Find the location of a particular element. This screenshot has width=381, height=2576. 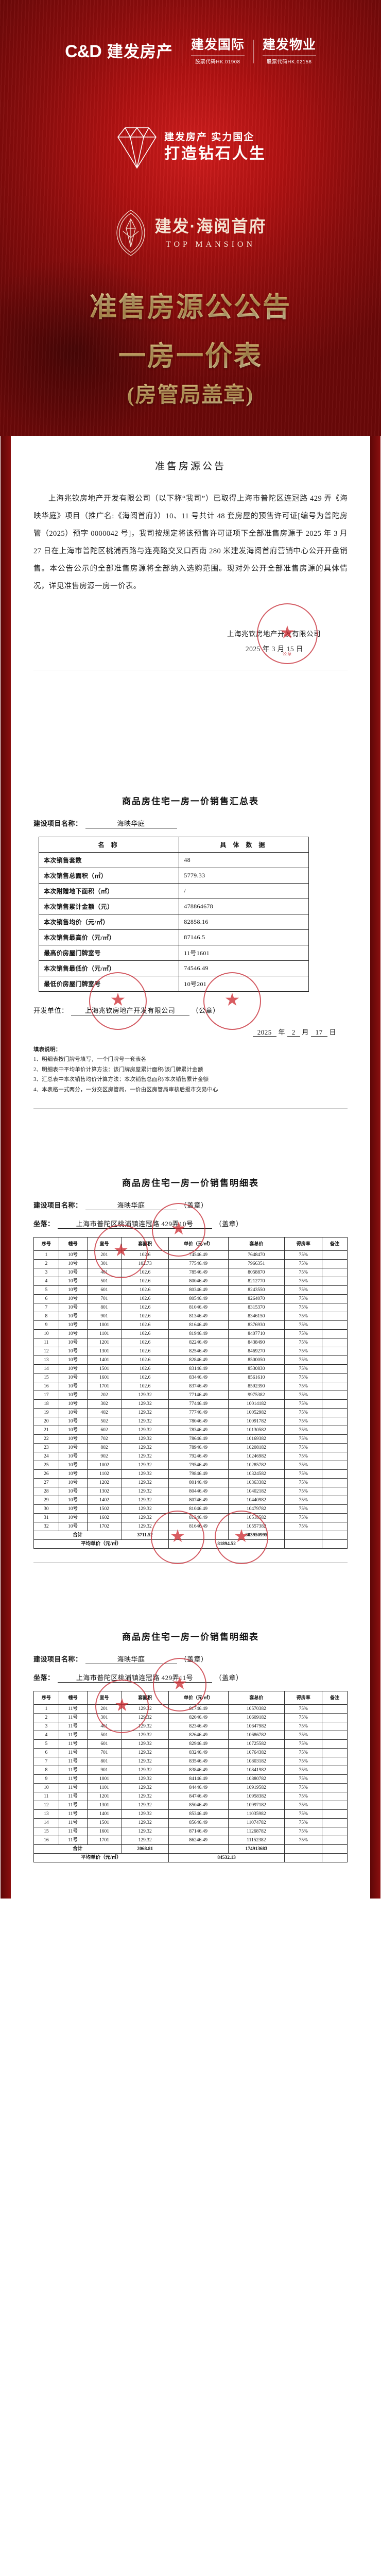

table-cell: 18 is located at coordinates (46, 1404).